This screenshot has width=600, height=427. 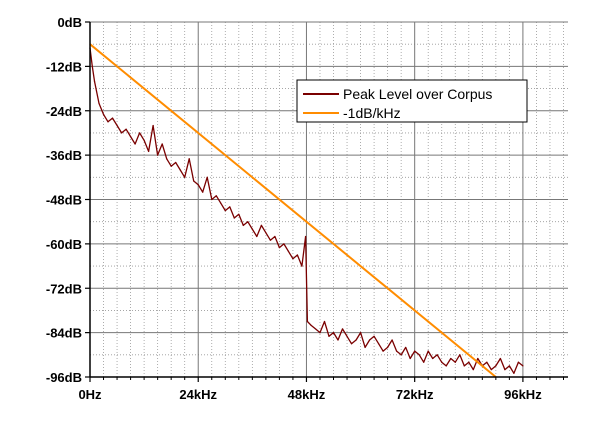 I want to click on legend: Peak Level over Corpus -1dB/kHz, so click(x=412, y=101).